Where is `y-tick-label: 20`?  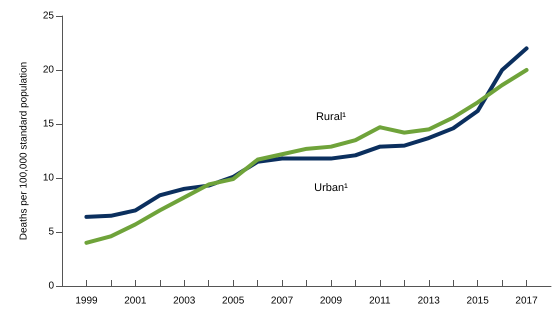
y-tick-label: 20 is located at coordinates (48, 70).